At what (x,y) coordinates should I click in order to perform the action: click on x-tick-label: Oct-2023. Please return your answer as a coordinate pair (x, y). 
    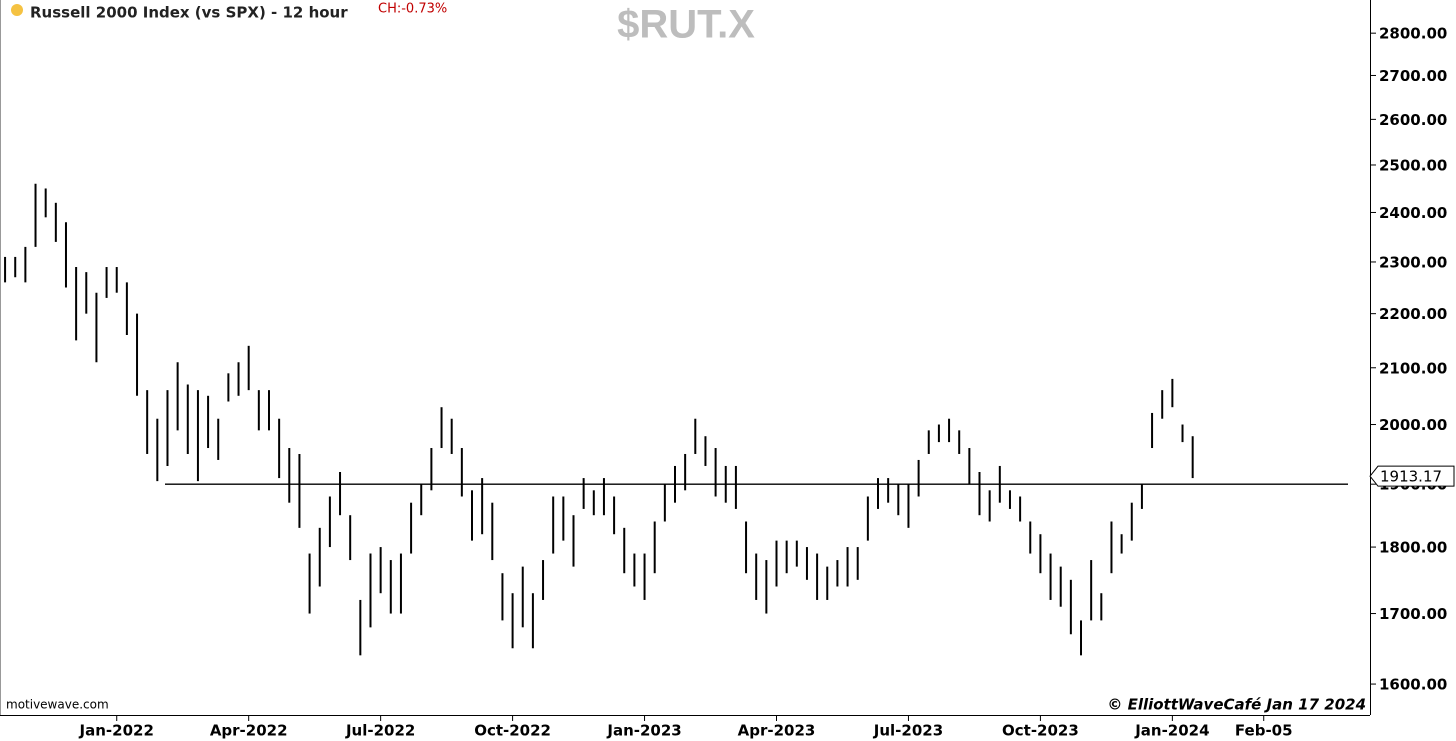
    Looking at the image, I should click on (1040, 731).